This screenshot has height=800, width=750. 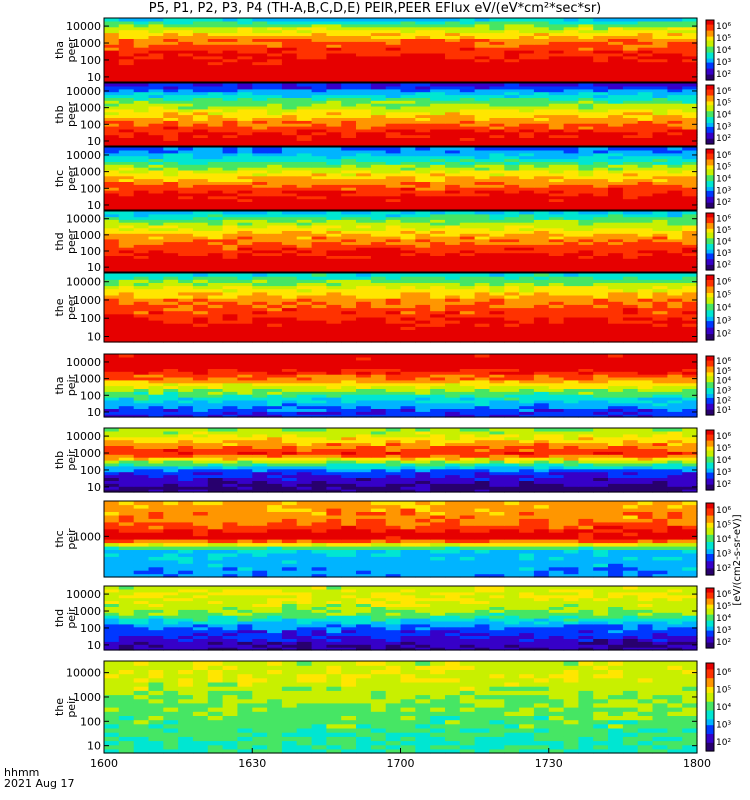 I want to click on y-tick-label: 10000, so click(x=83, y=219).